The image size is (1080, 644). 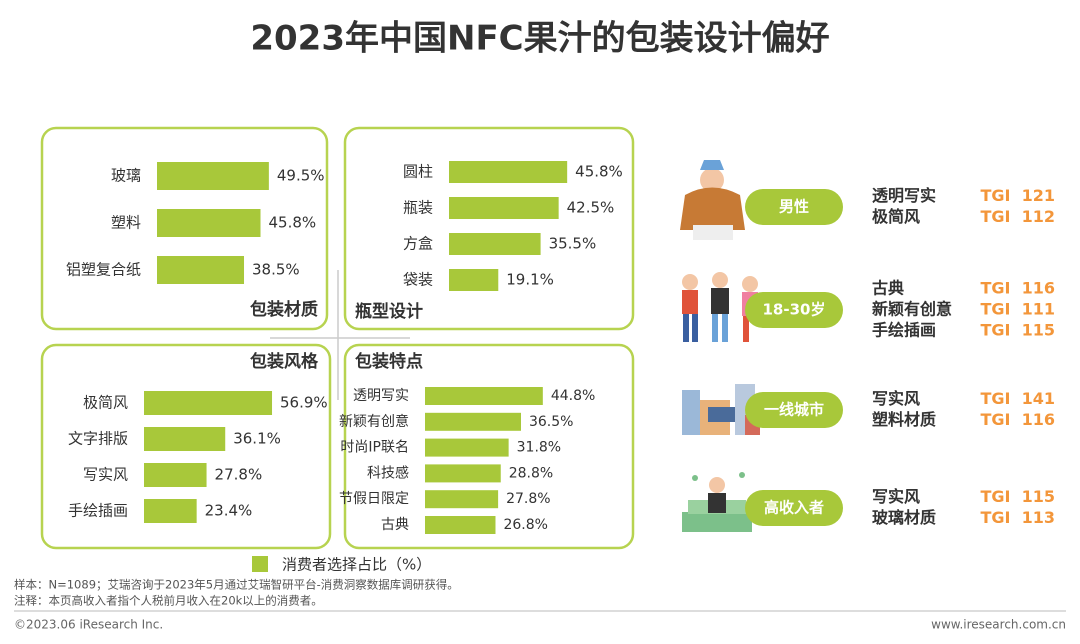 I want to click on copyright: ©2023.06 iResearch Inc., so click(x=88, y=625).